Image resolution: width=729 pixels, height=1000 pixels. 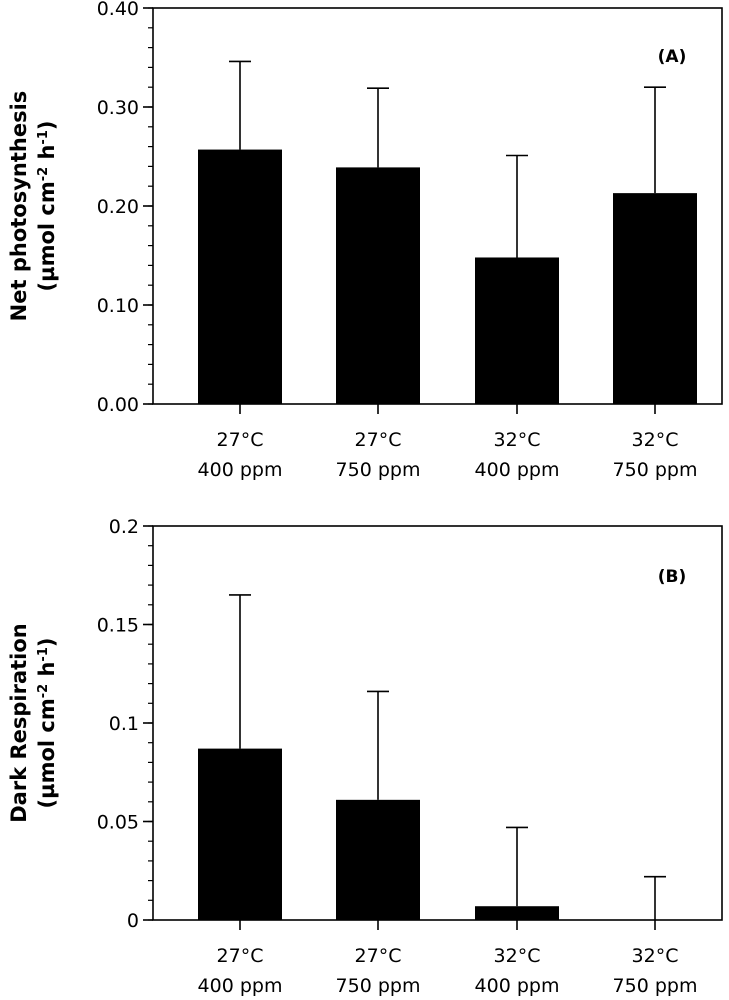 I want to click on y-tick-label: 0, so click(x=133, y=921).